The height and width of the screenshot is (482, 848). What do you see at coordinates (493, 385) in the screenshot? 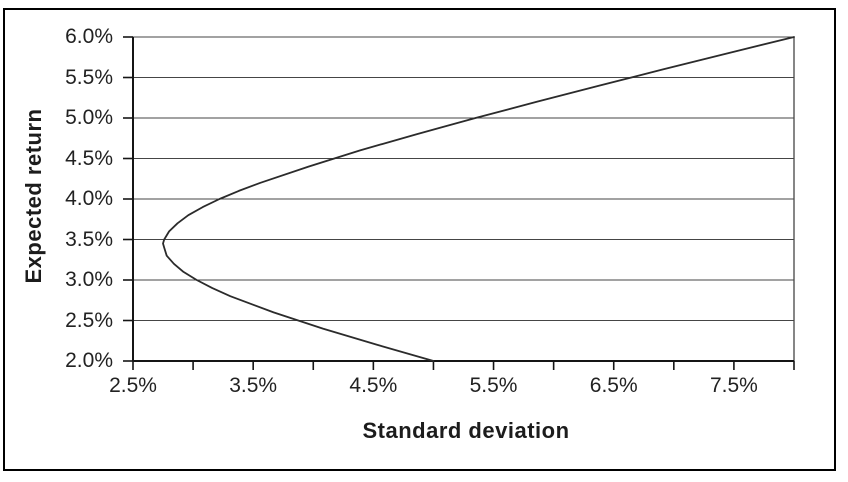
I see `x-tick-label: 5.5%` at bounding box center [493, 385].